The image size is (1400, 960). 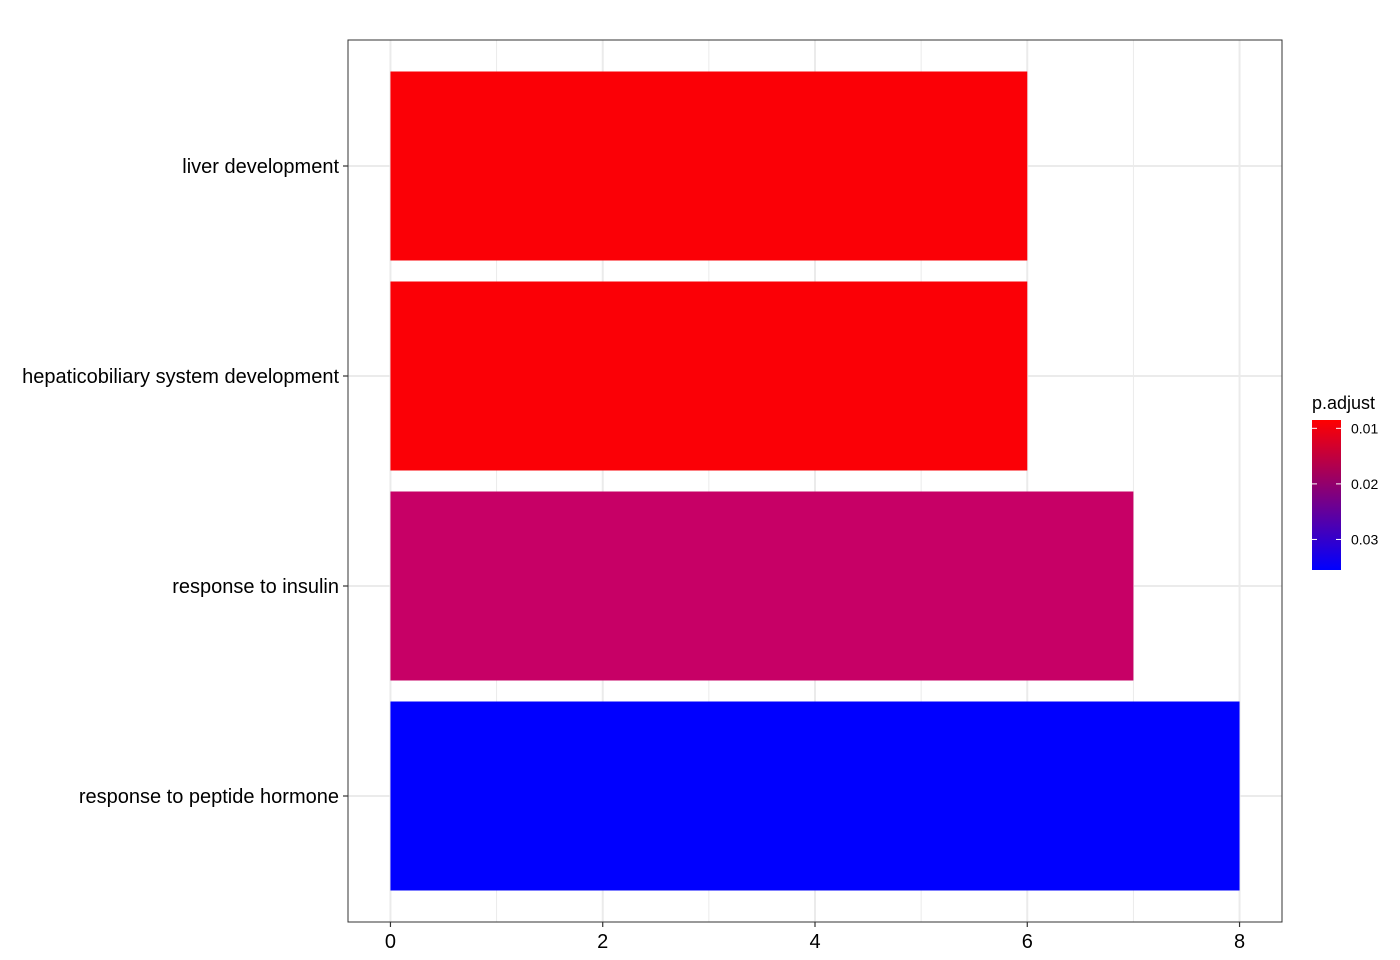 I want to click on y-tick-label: response to peptide hormone, so click(x=209, y=797).